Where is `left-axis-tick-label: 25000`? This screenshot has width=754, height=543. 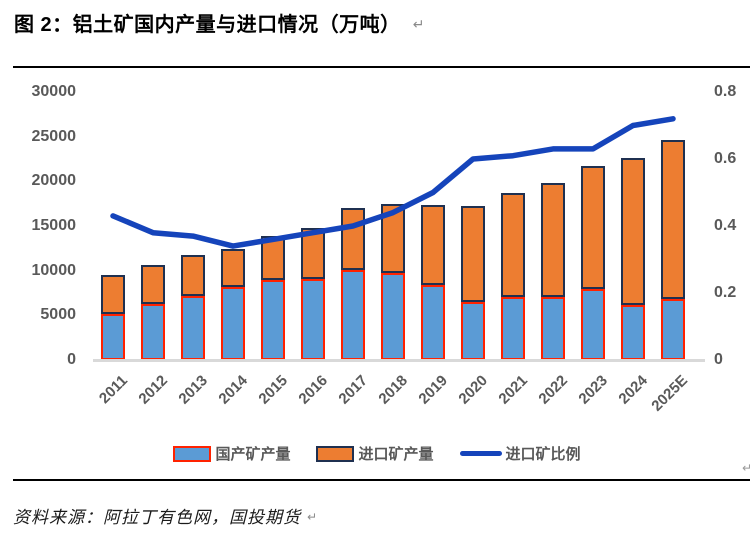 left-axis-tick-label: 25000 is located at coordinates (54, 136).